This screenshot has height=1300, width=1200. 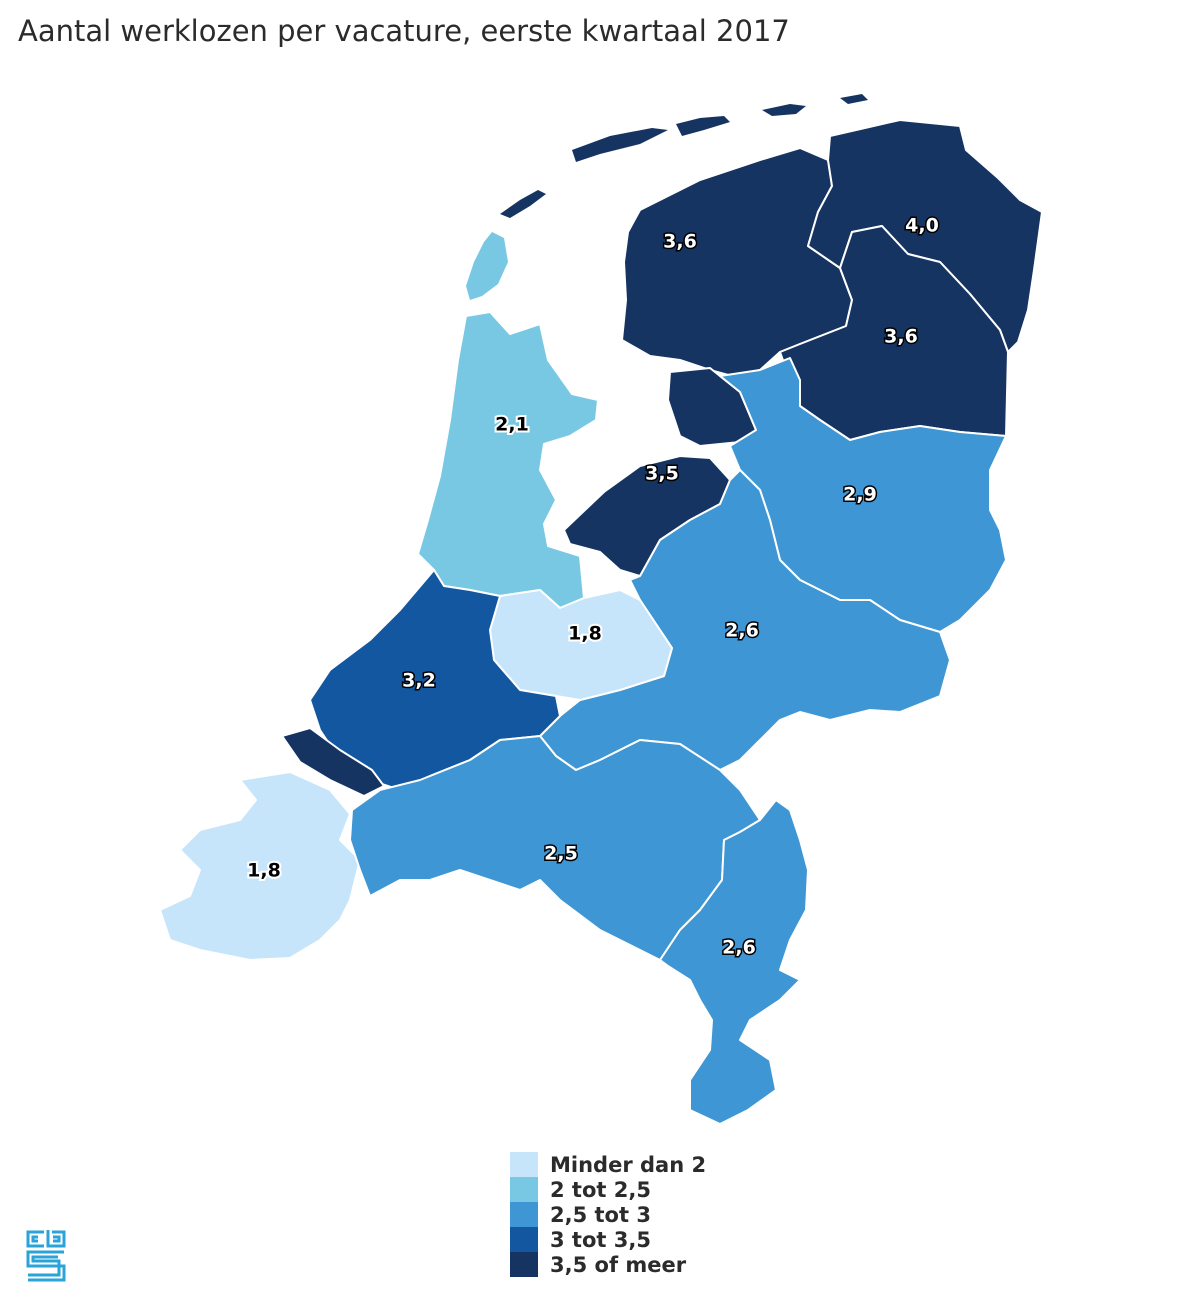 I want to click on region-label-groningen: 4,0, so click(x=922, y=226).